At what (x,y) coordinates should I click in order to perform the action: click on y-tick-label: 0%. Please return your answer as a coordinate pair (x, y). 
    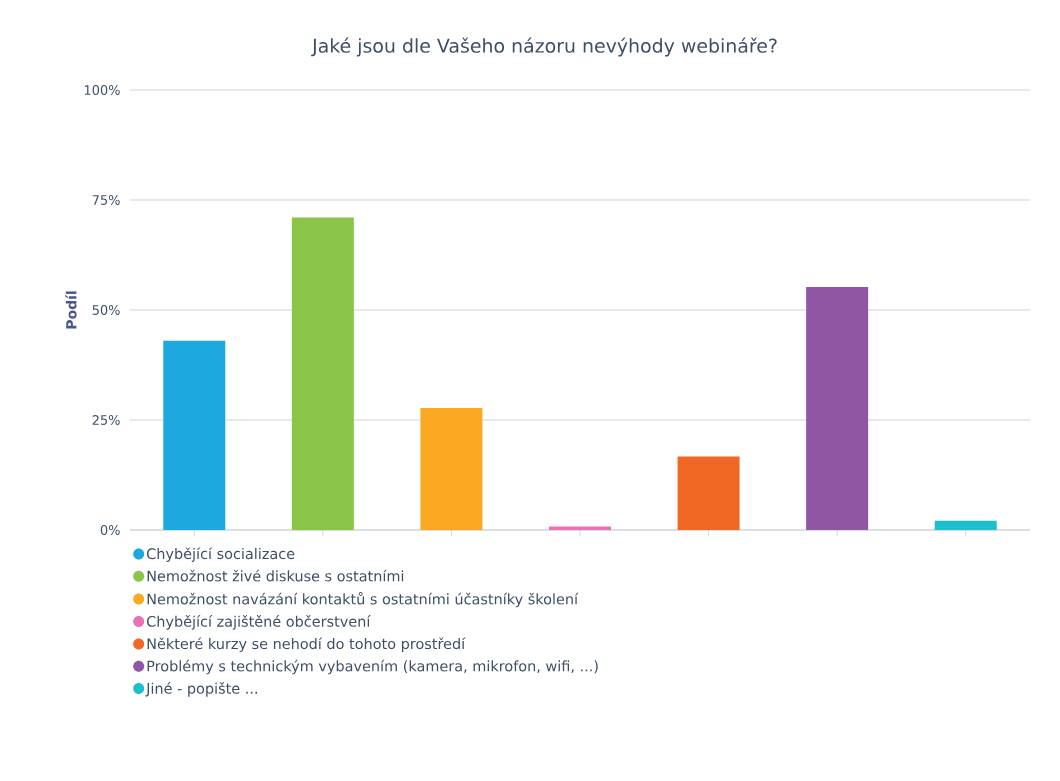
    Looking at the image, I should click on (110, 530).